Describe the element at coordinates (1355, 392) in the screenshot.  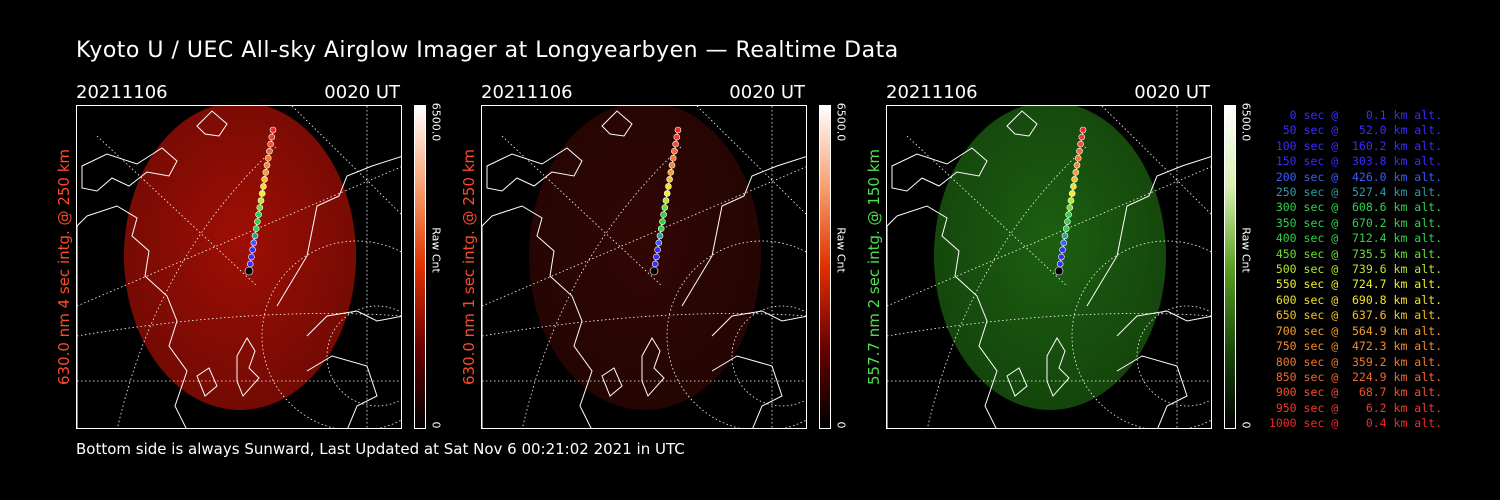
I see `legend-row: 900 sec @ 68.7 km alt.` at that location.